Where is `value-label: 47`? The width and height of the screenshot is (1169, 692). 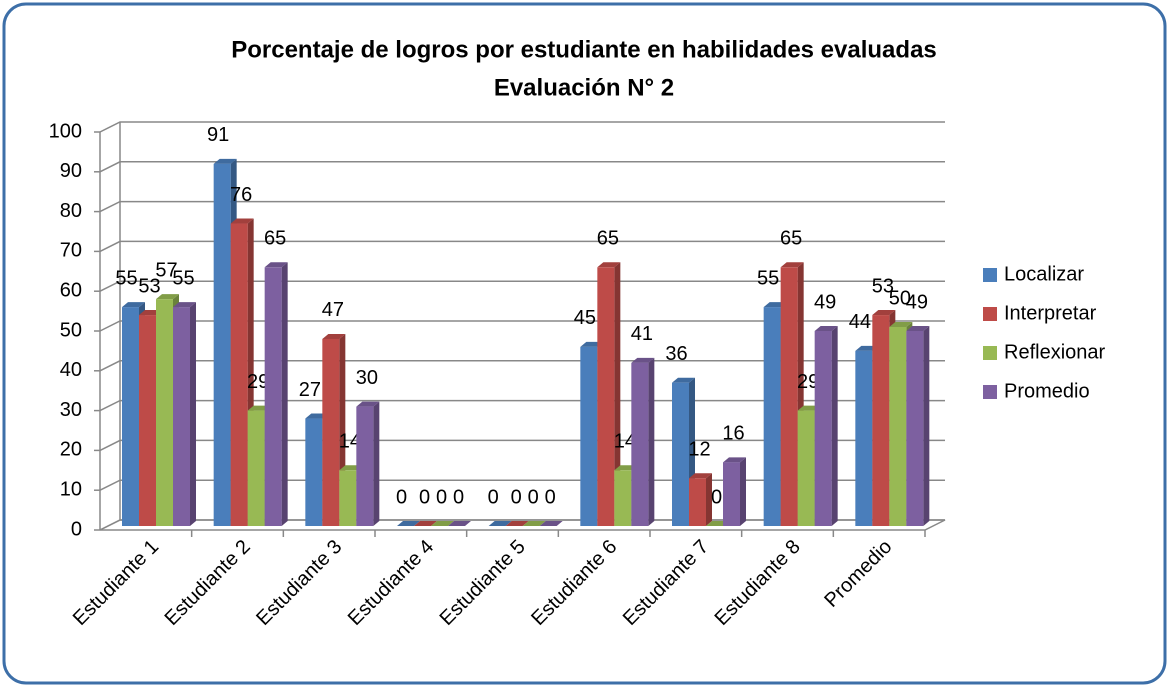
value-label: 47 is located at coordinates (333, 310).